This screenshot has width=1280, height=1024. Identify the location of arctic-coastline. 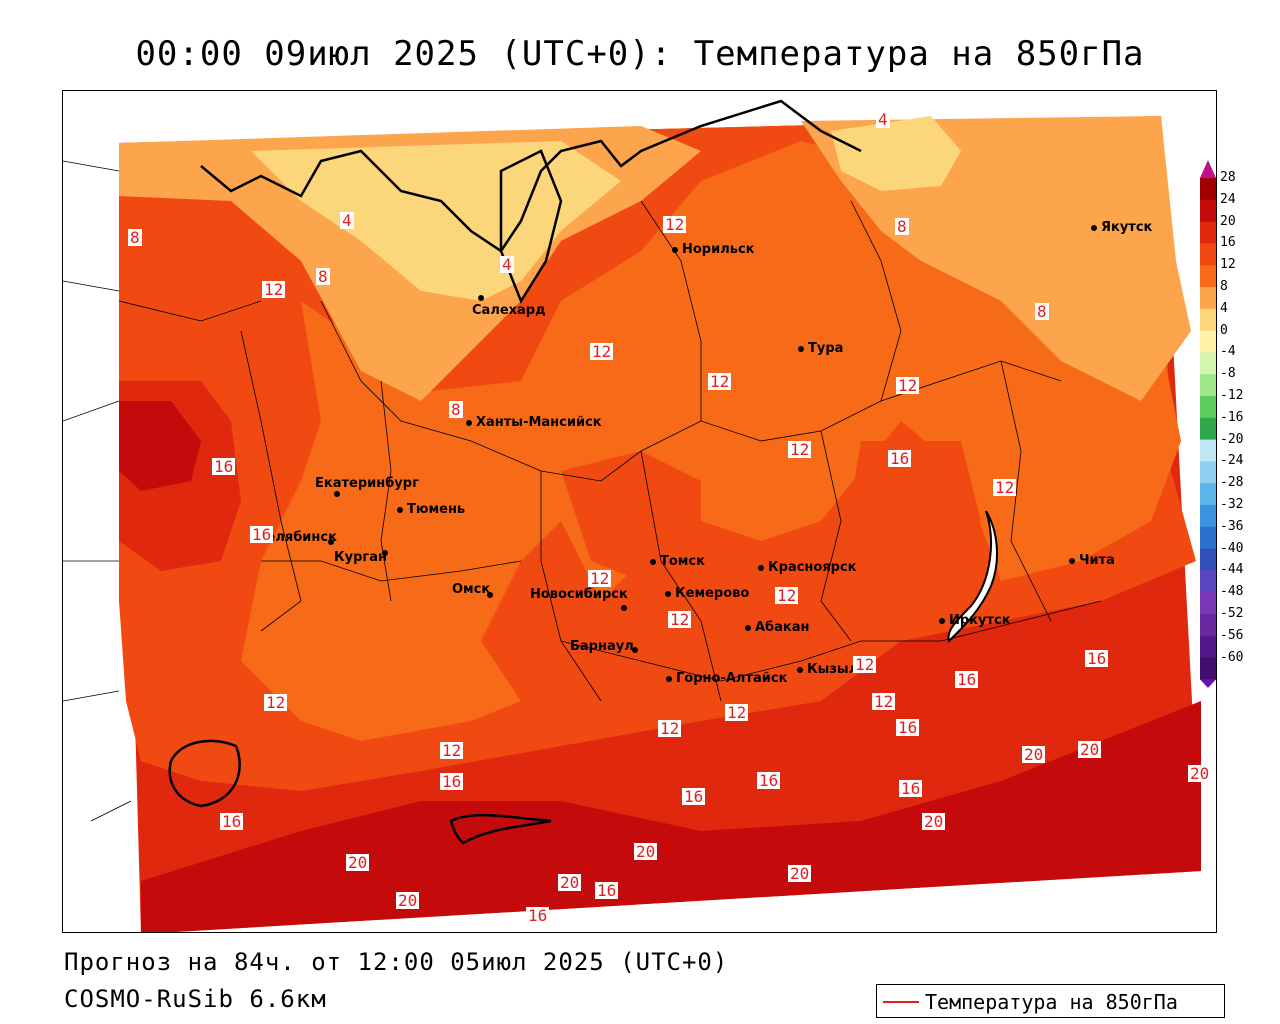
(531, 176).